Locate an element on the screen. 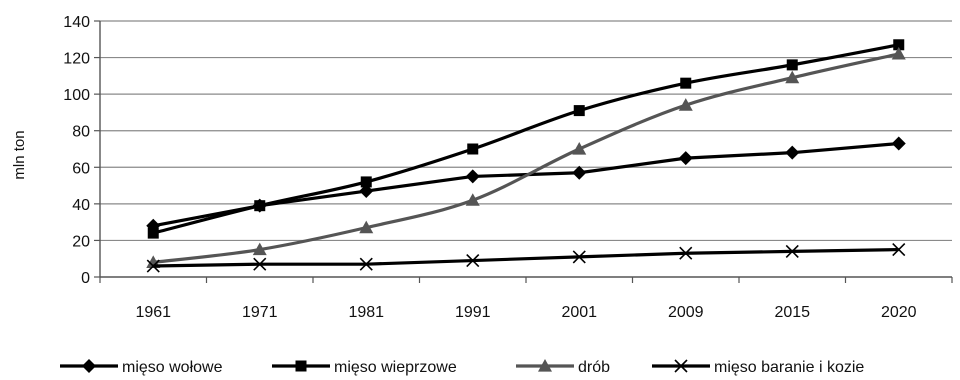  y-tick-label: 120 is located at coordinates (76, 59).